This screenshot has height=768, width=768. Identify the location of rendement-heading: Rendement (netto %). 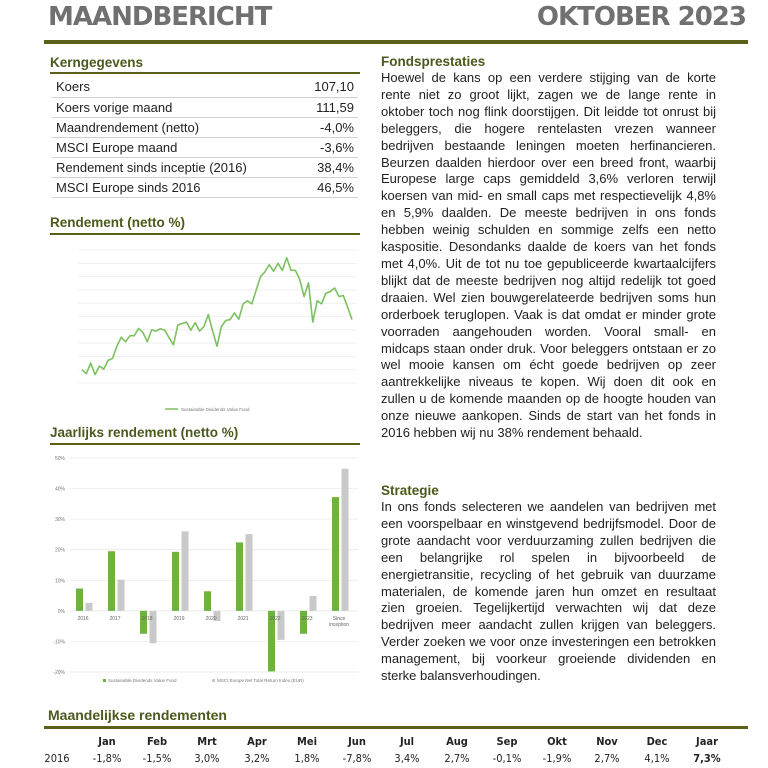
(117, 222).